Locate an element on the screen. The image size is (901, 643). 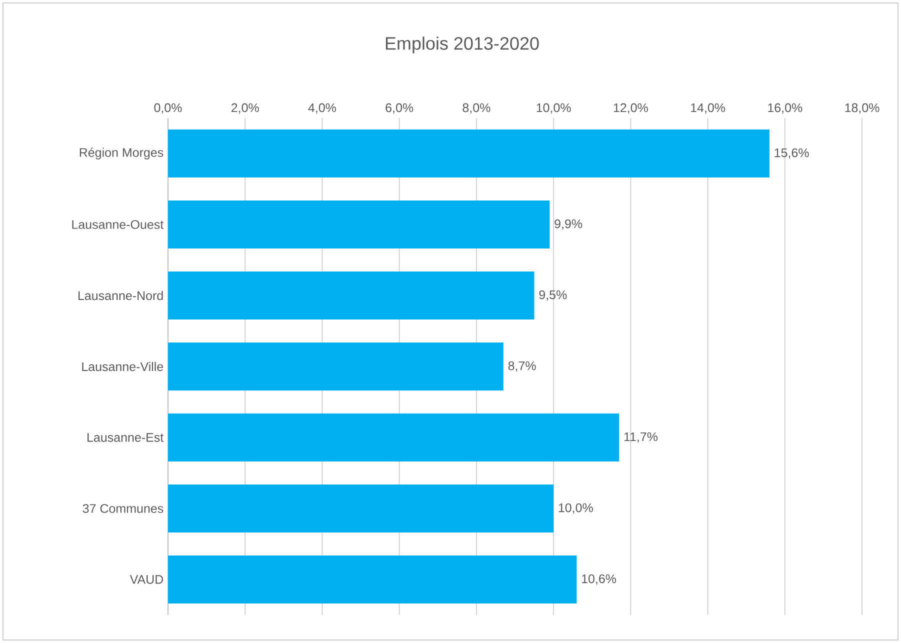
x-tick-label: 8,0% is located at coordinates (476, 108).